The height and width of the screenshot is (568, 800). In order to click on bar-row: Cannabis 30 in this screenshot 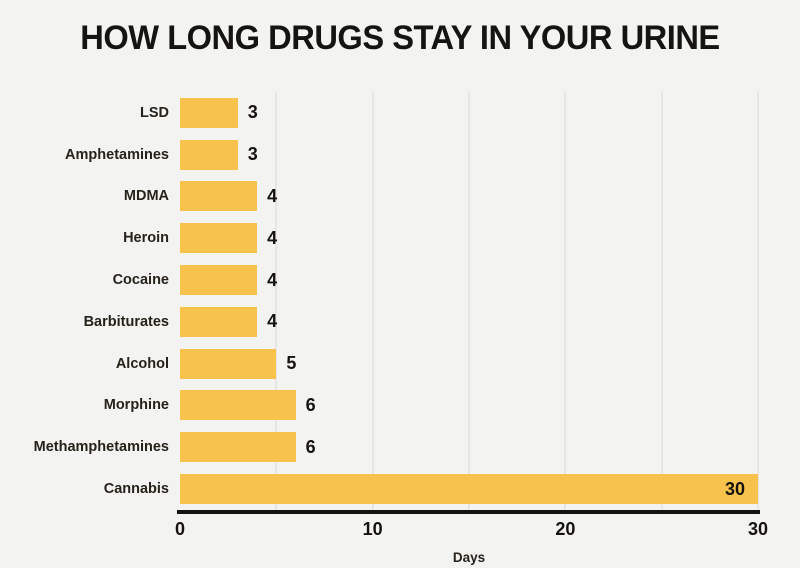, I will do `click(431, 489)`.